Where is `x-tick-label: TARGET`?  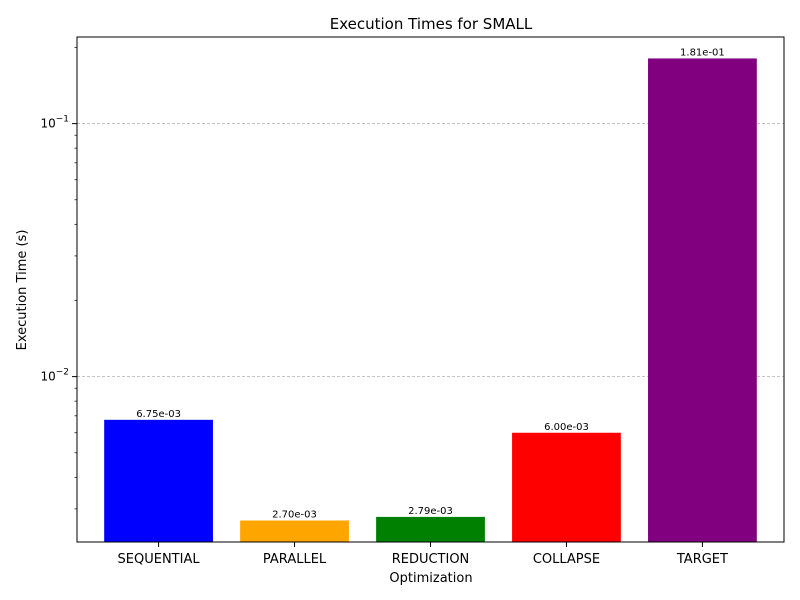 x-tick-label: TARGET is located at coordinates (702, 559).